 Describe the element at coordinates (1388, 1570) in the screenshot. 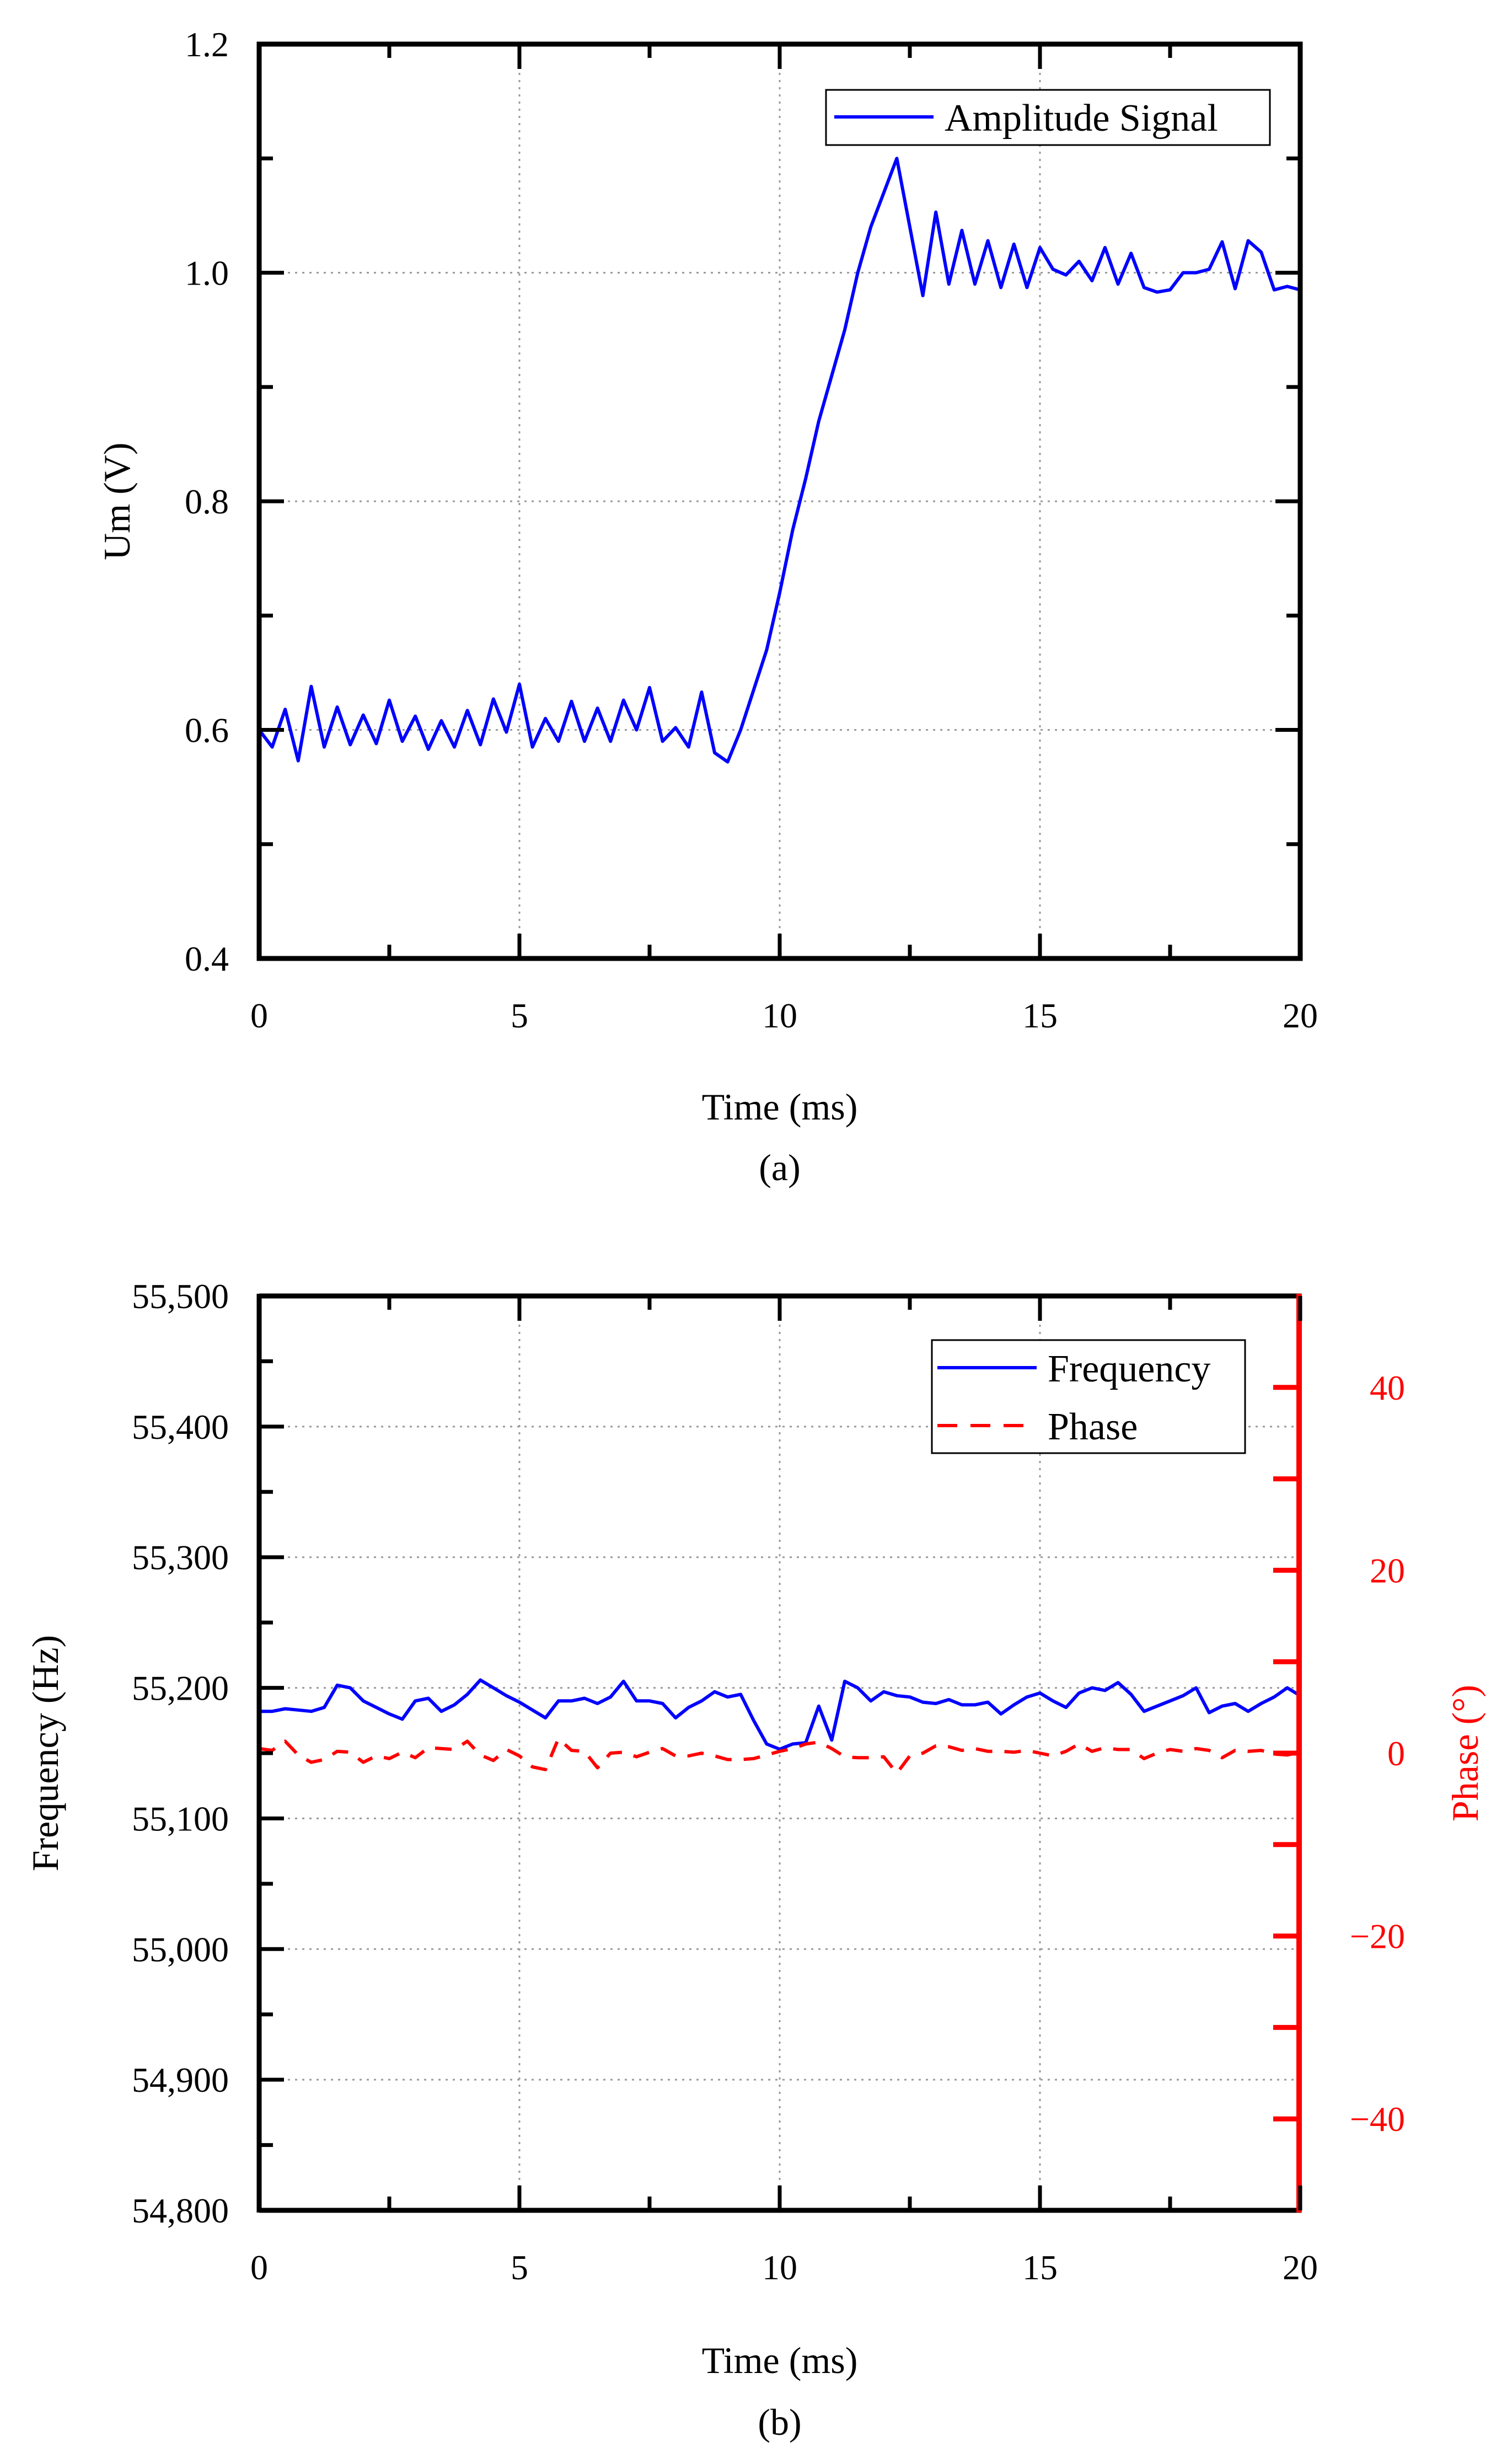

I see `y2-tick-label: 20` at that location.